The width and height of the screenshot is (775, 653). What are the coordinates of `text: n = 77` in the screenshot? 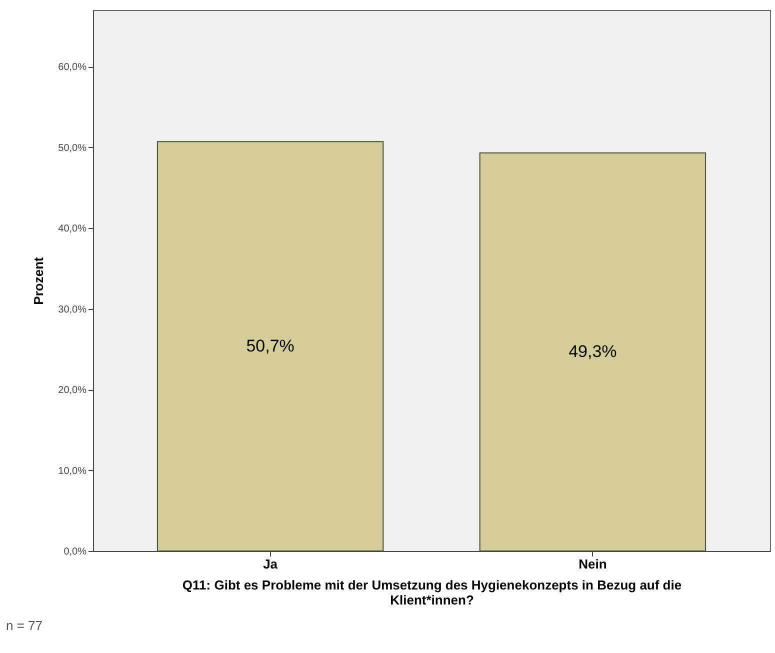 It's located at (24, 625).